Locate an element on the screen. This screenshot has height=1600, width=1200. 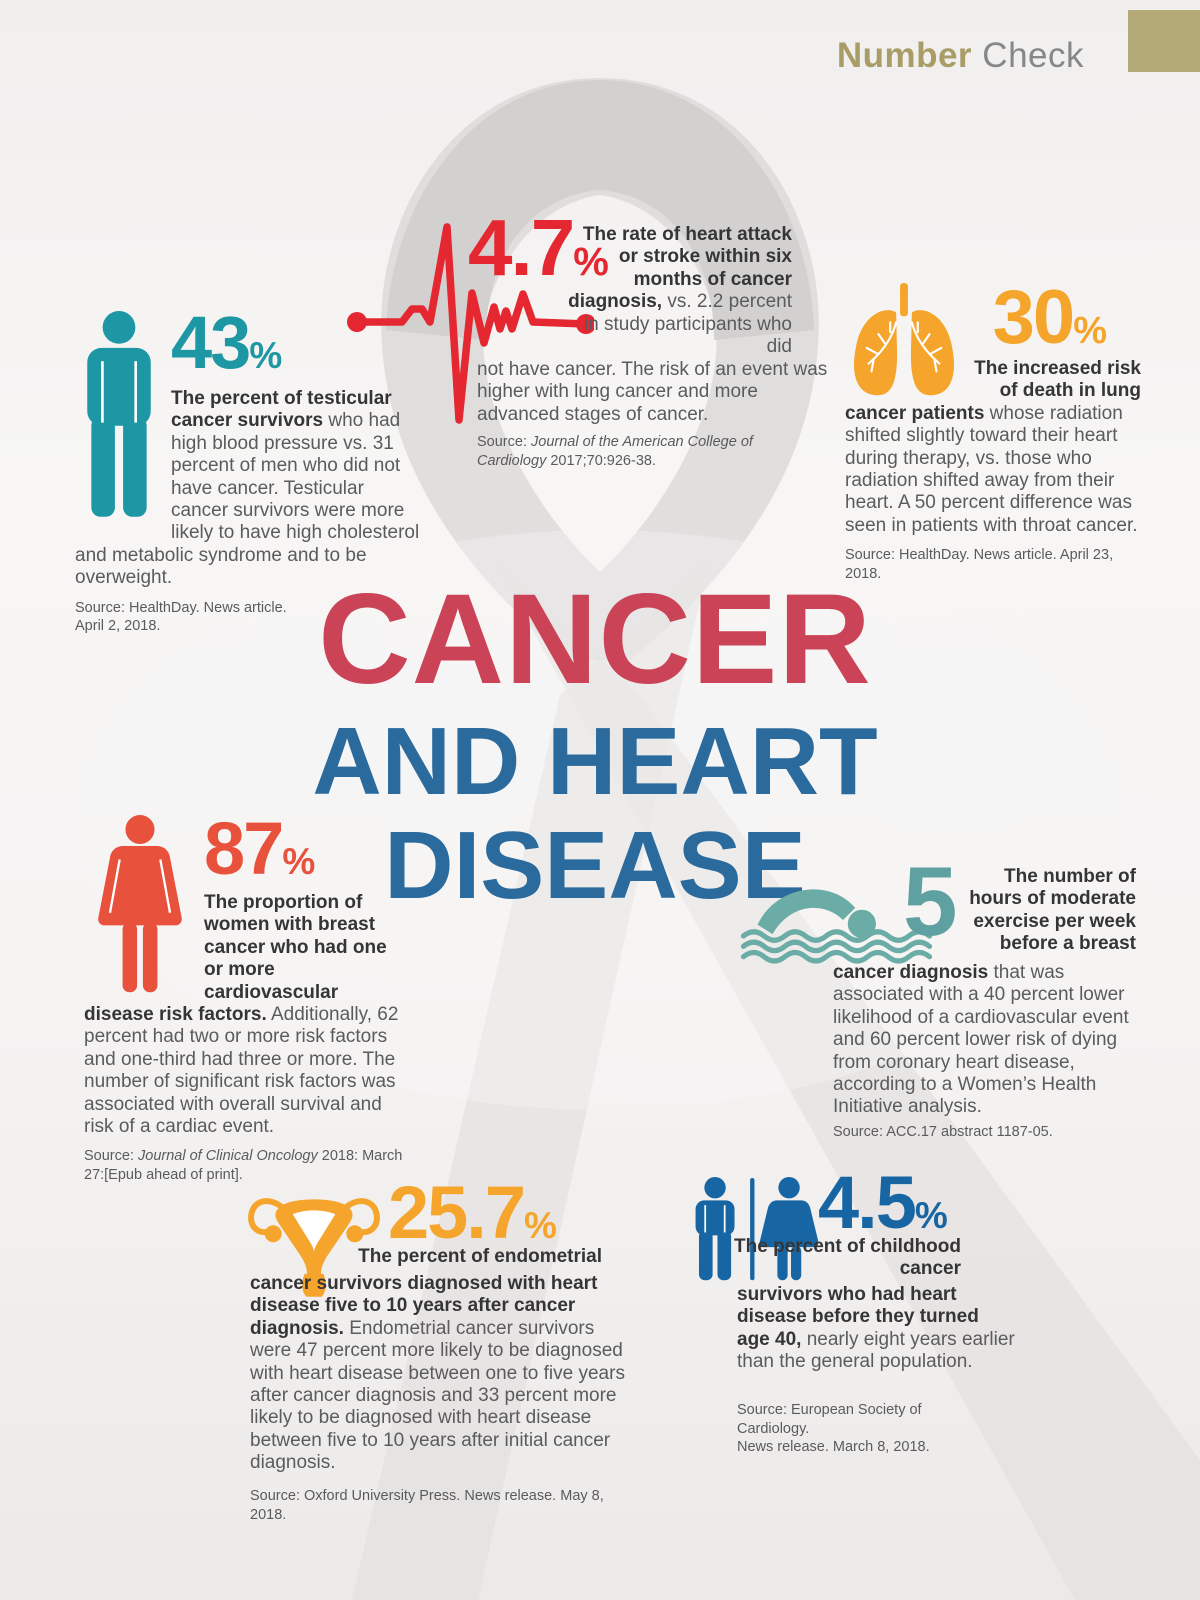
stat-text-lead: The percent of endometrial is located at coordinates (480, 1256).